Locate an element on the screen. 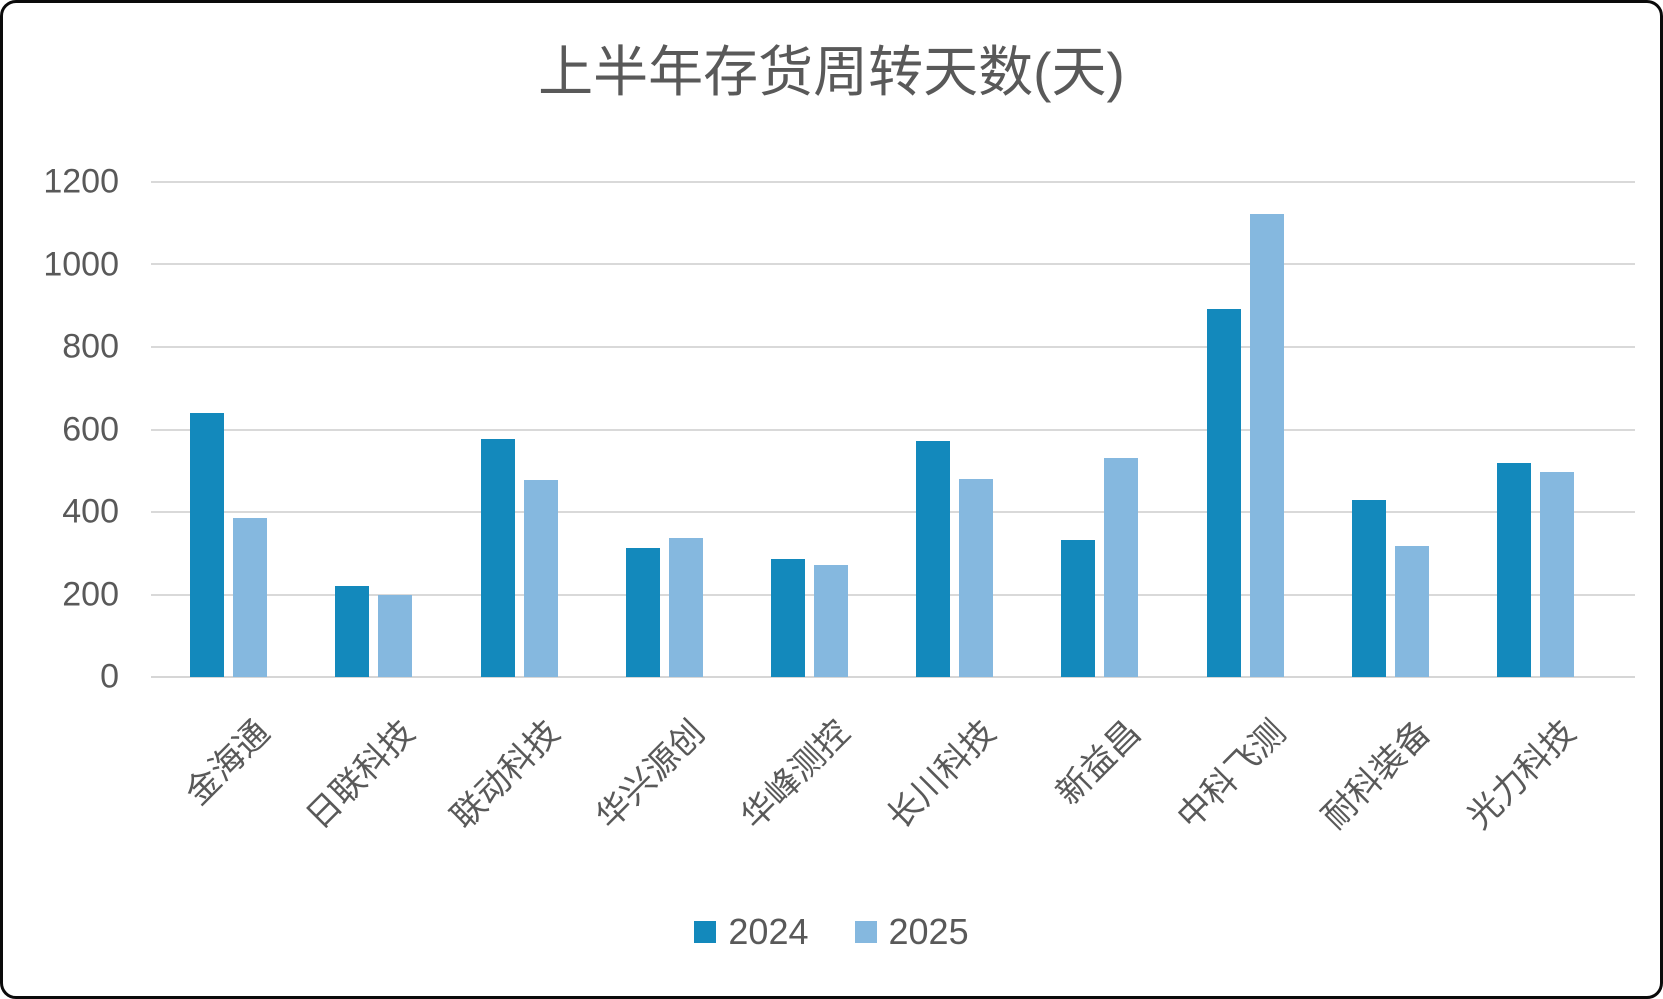 The image size is (1663, 999). x-label-中科飞测: 中科飞测 is located at coordinates (1232, 775).